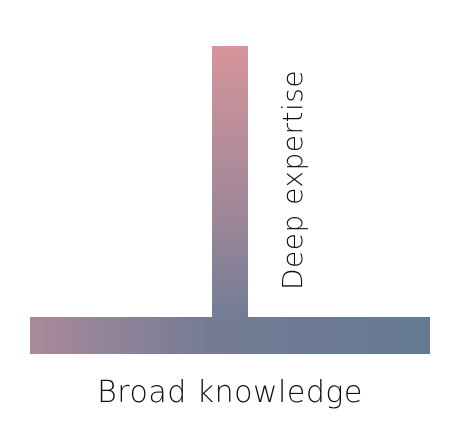 The image size is (471, 433). What do you see at coordinates (292, 180) in the screenshot?
I see `vertical-bar-label: Deep expertise` at bounding box center [292, 180].